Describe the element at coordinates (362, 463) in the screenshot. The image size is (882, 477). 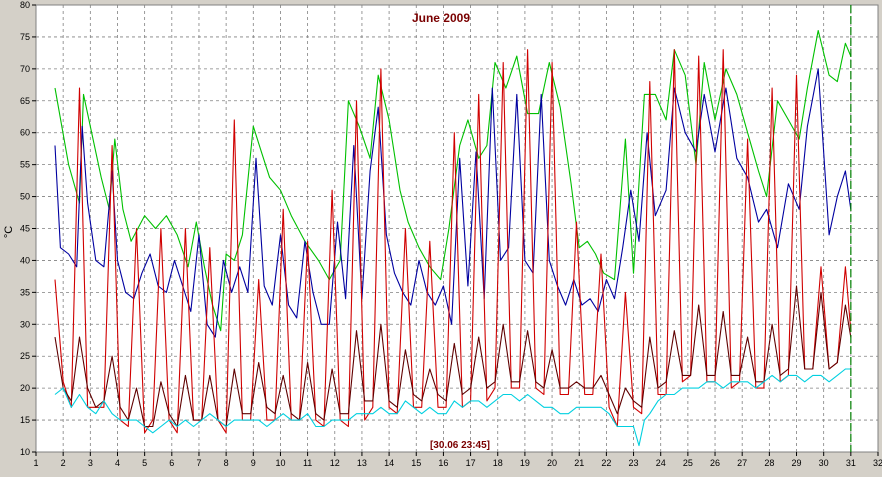
I see `x-tick-label: 13` at that location.